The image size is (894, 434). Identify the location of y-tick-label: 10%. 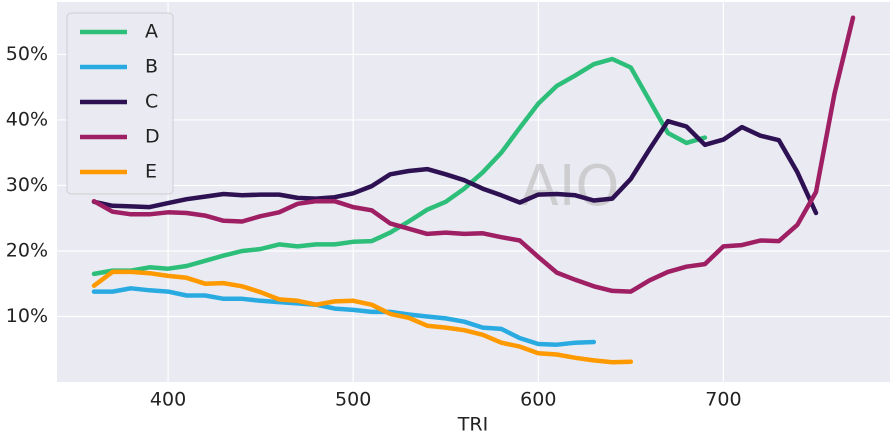
(27, 316).